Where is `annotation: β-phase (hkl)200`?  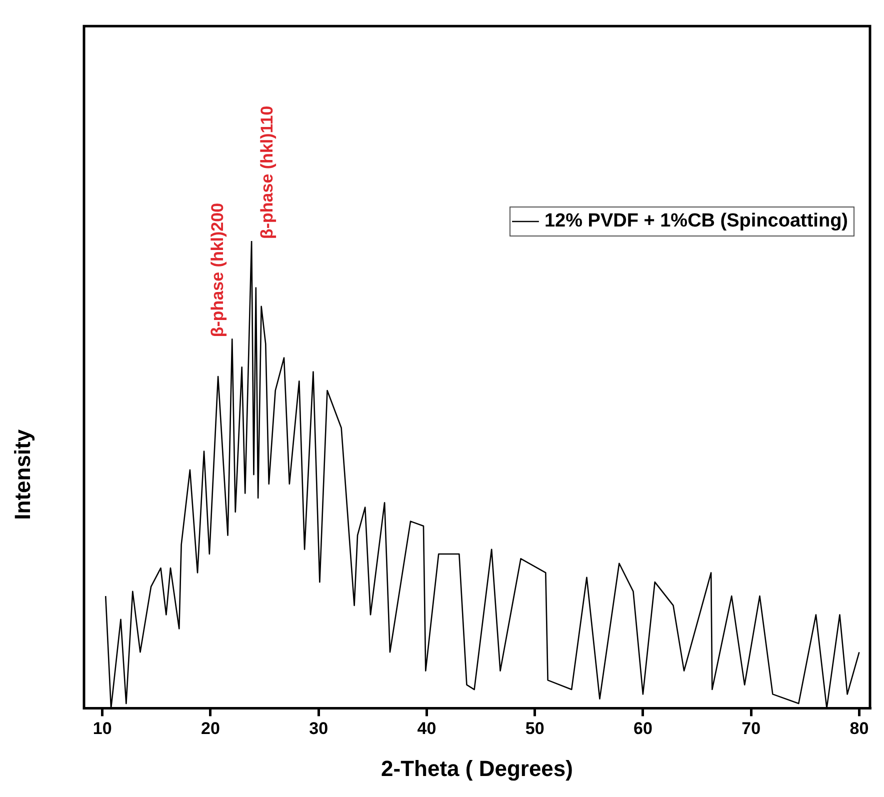 annotation: β-phase (hkl)200 is located at coordinates (217, 270).